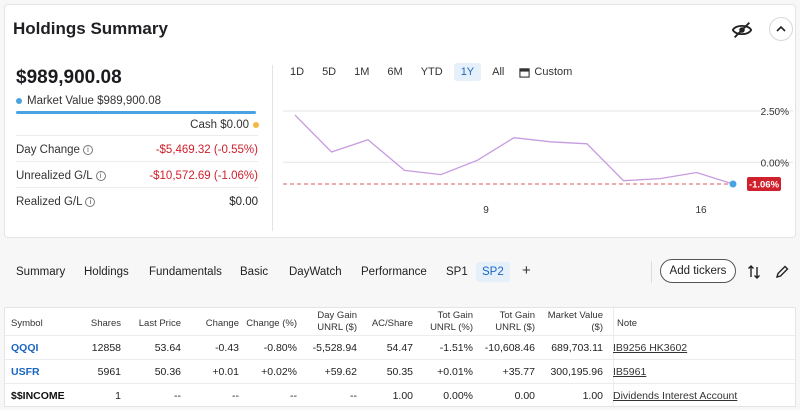 This screenshot has width=800, height=410. I want to click on cell-shares: 12858, so click(106, 348).